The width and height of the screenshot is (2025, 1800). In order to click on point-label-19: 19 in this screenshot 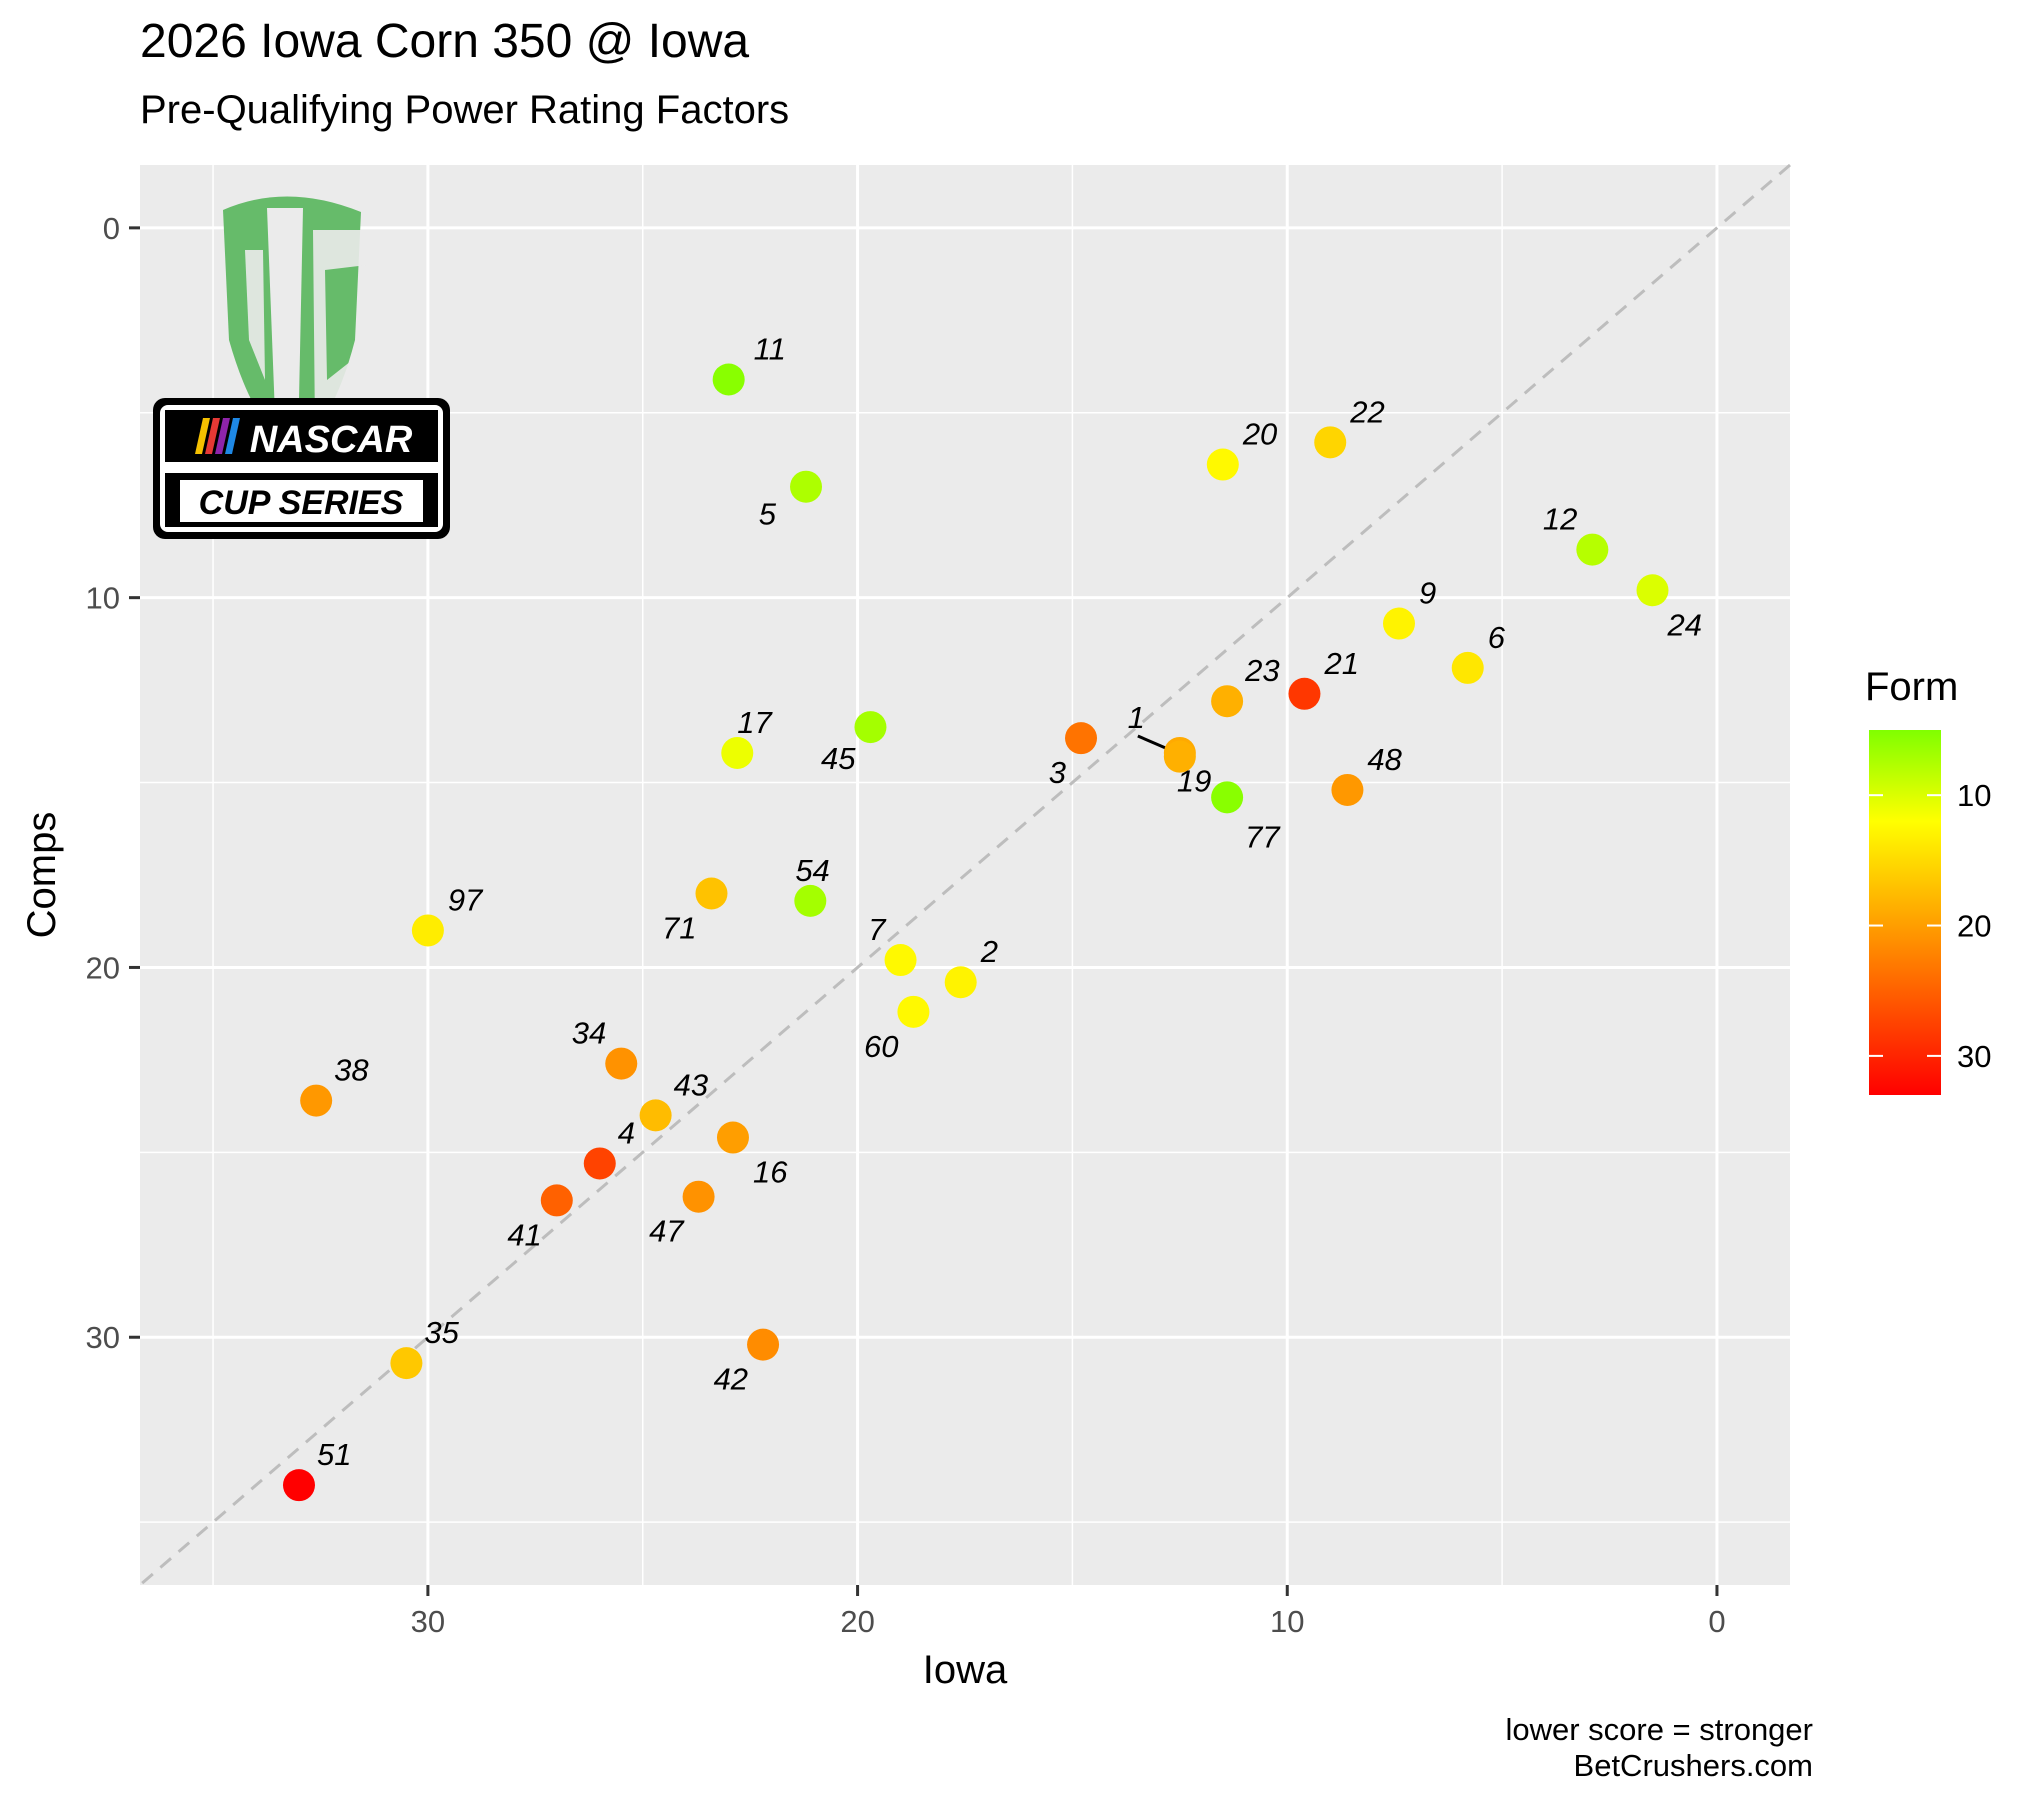, I will do `click(1194, 781)`.